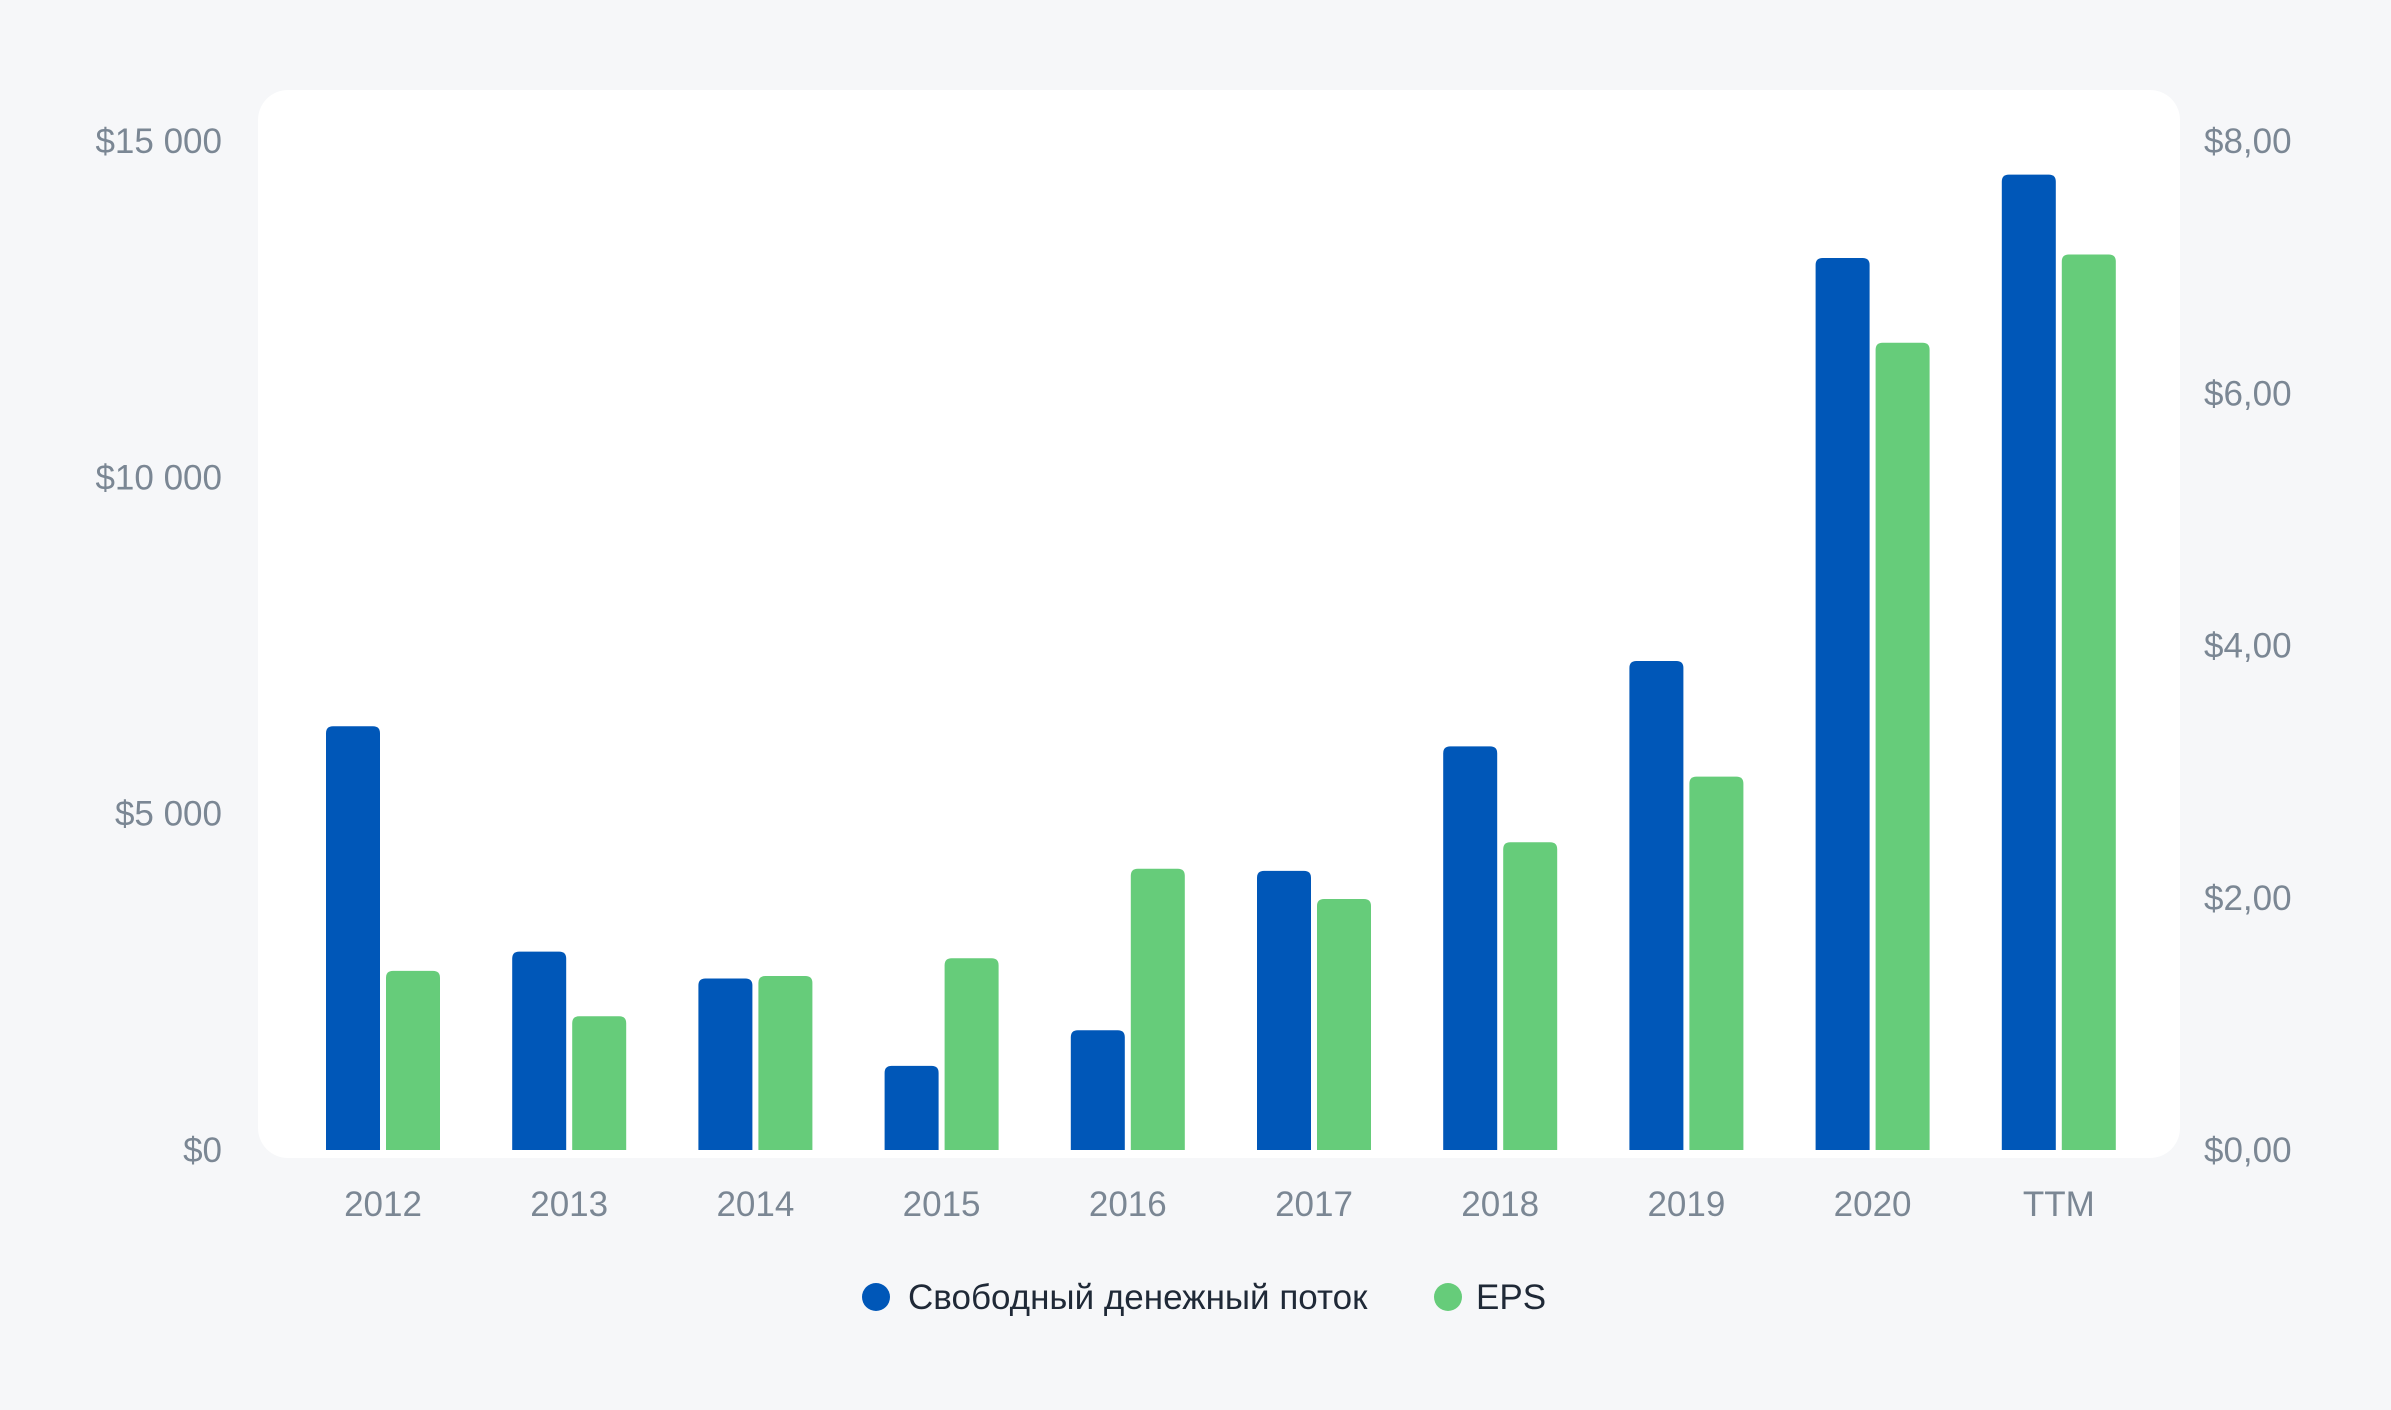  I want to click on left-tick-label: $10 000, so click(158, 477).